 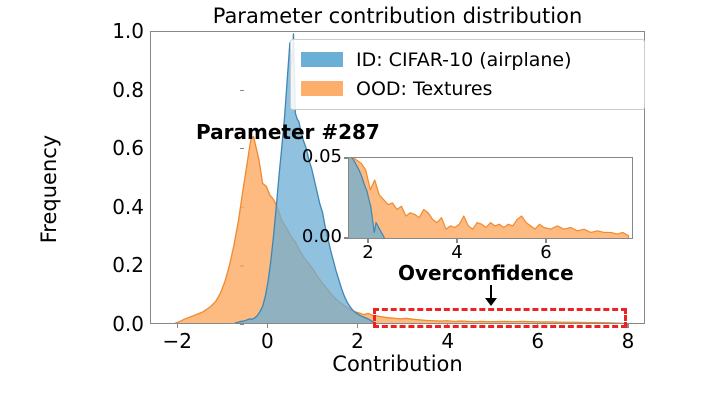 What do you see at coordinates (357, 341) in the screenshot?
I see `x-tick-label: 2` at bounding box center [357, 341].